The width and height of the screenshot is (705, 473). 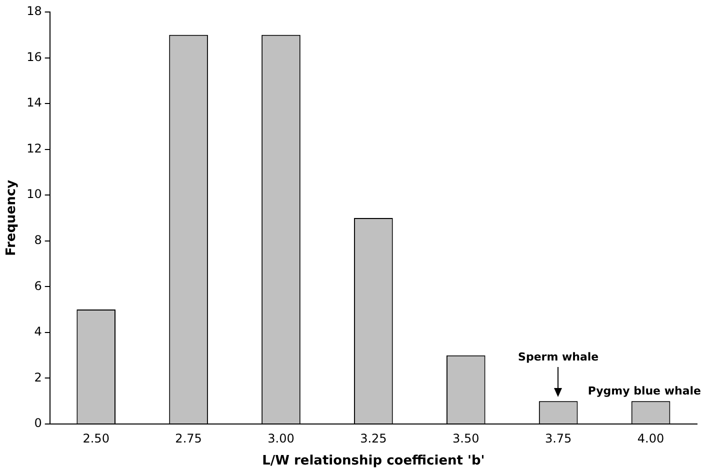 What do you see at coordinates (466, 438) in the screenshot?
I see `x-tick-label: 3.50` at bounding box center [466, 438].